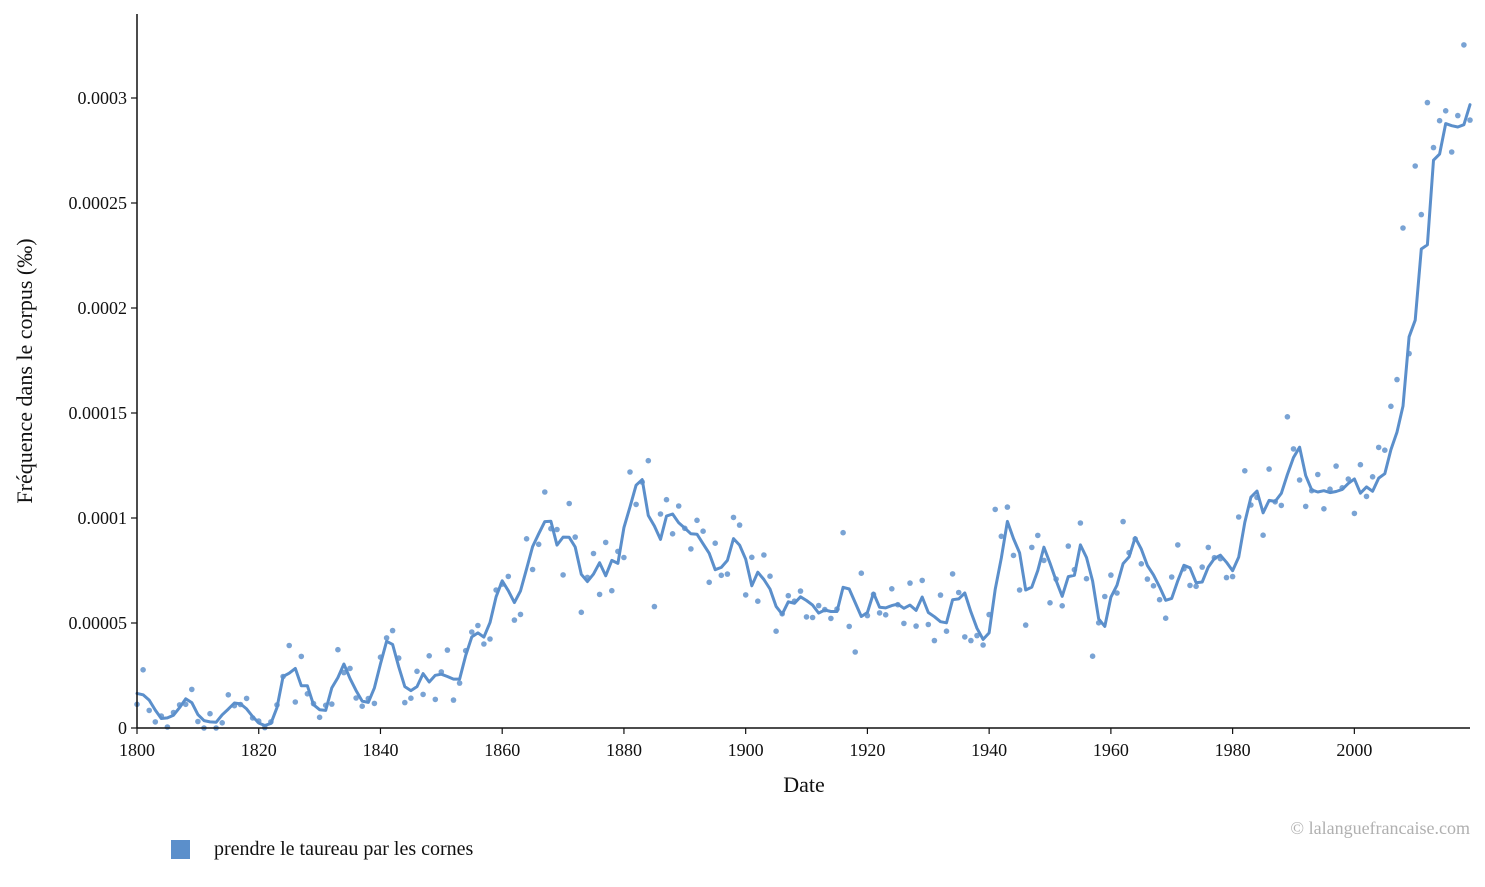 The width and height of the screenshot is (1485, 887). Describe the element at coordinates (624, 750) in the screenshot. I see `x-tick-label: 1880` at that location.